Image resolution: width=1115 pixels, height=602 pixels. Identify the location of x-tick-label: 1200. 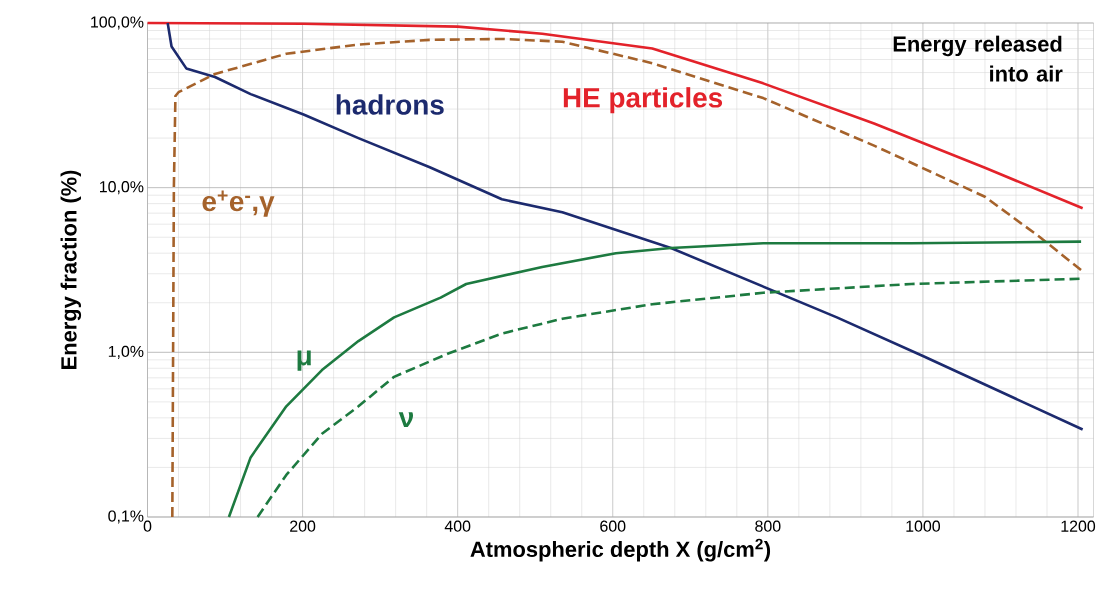
(1078, 526).